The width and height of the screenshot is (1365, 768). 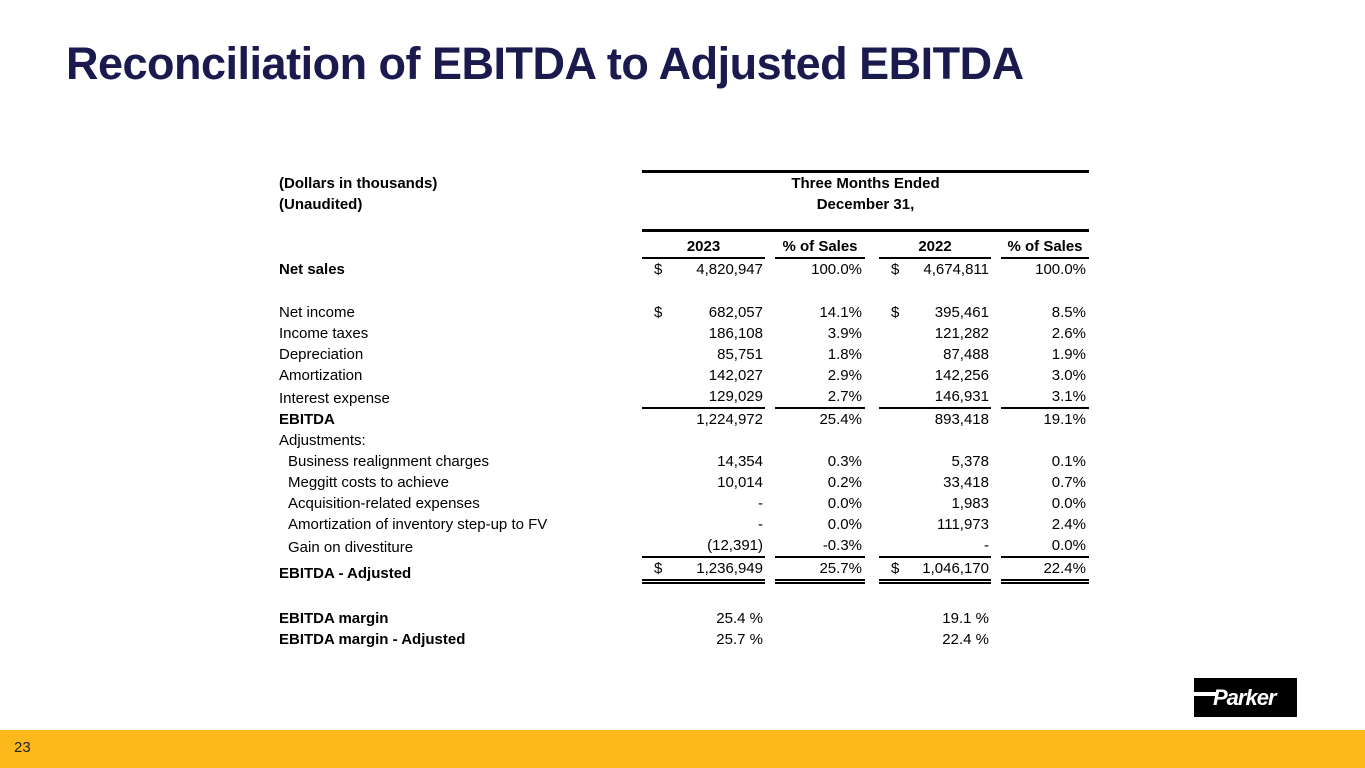 I want to click on row-label: Amortization, so click(x=321, y=375).